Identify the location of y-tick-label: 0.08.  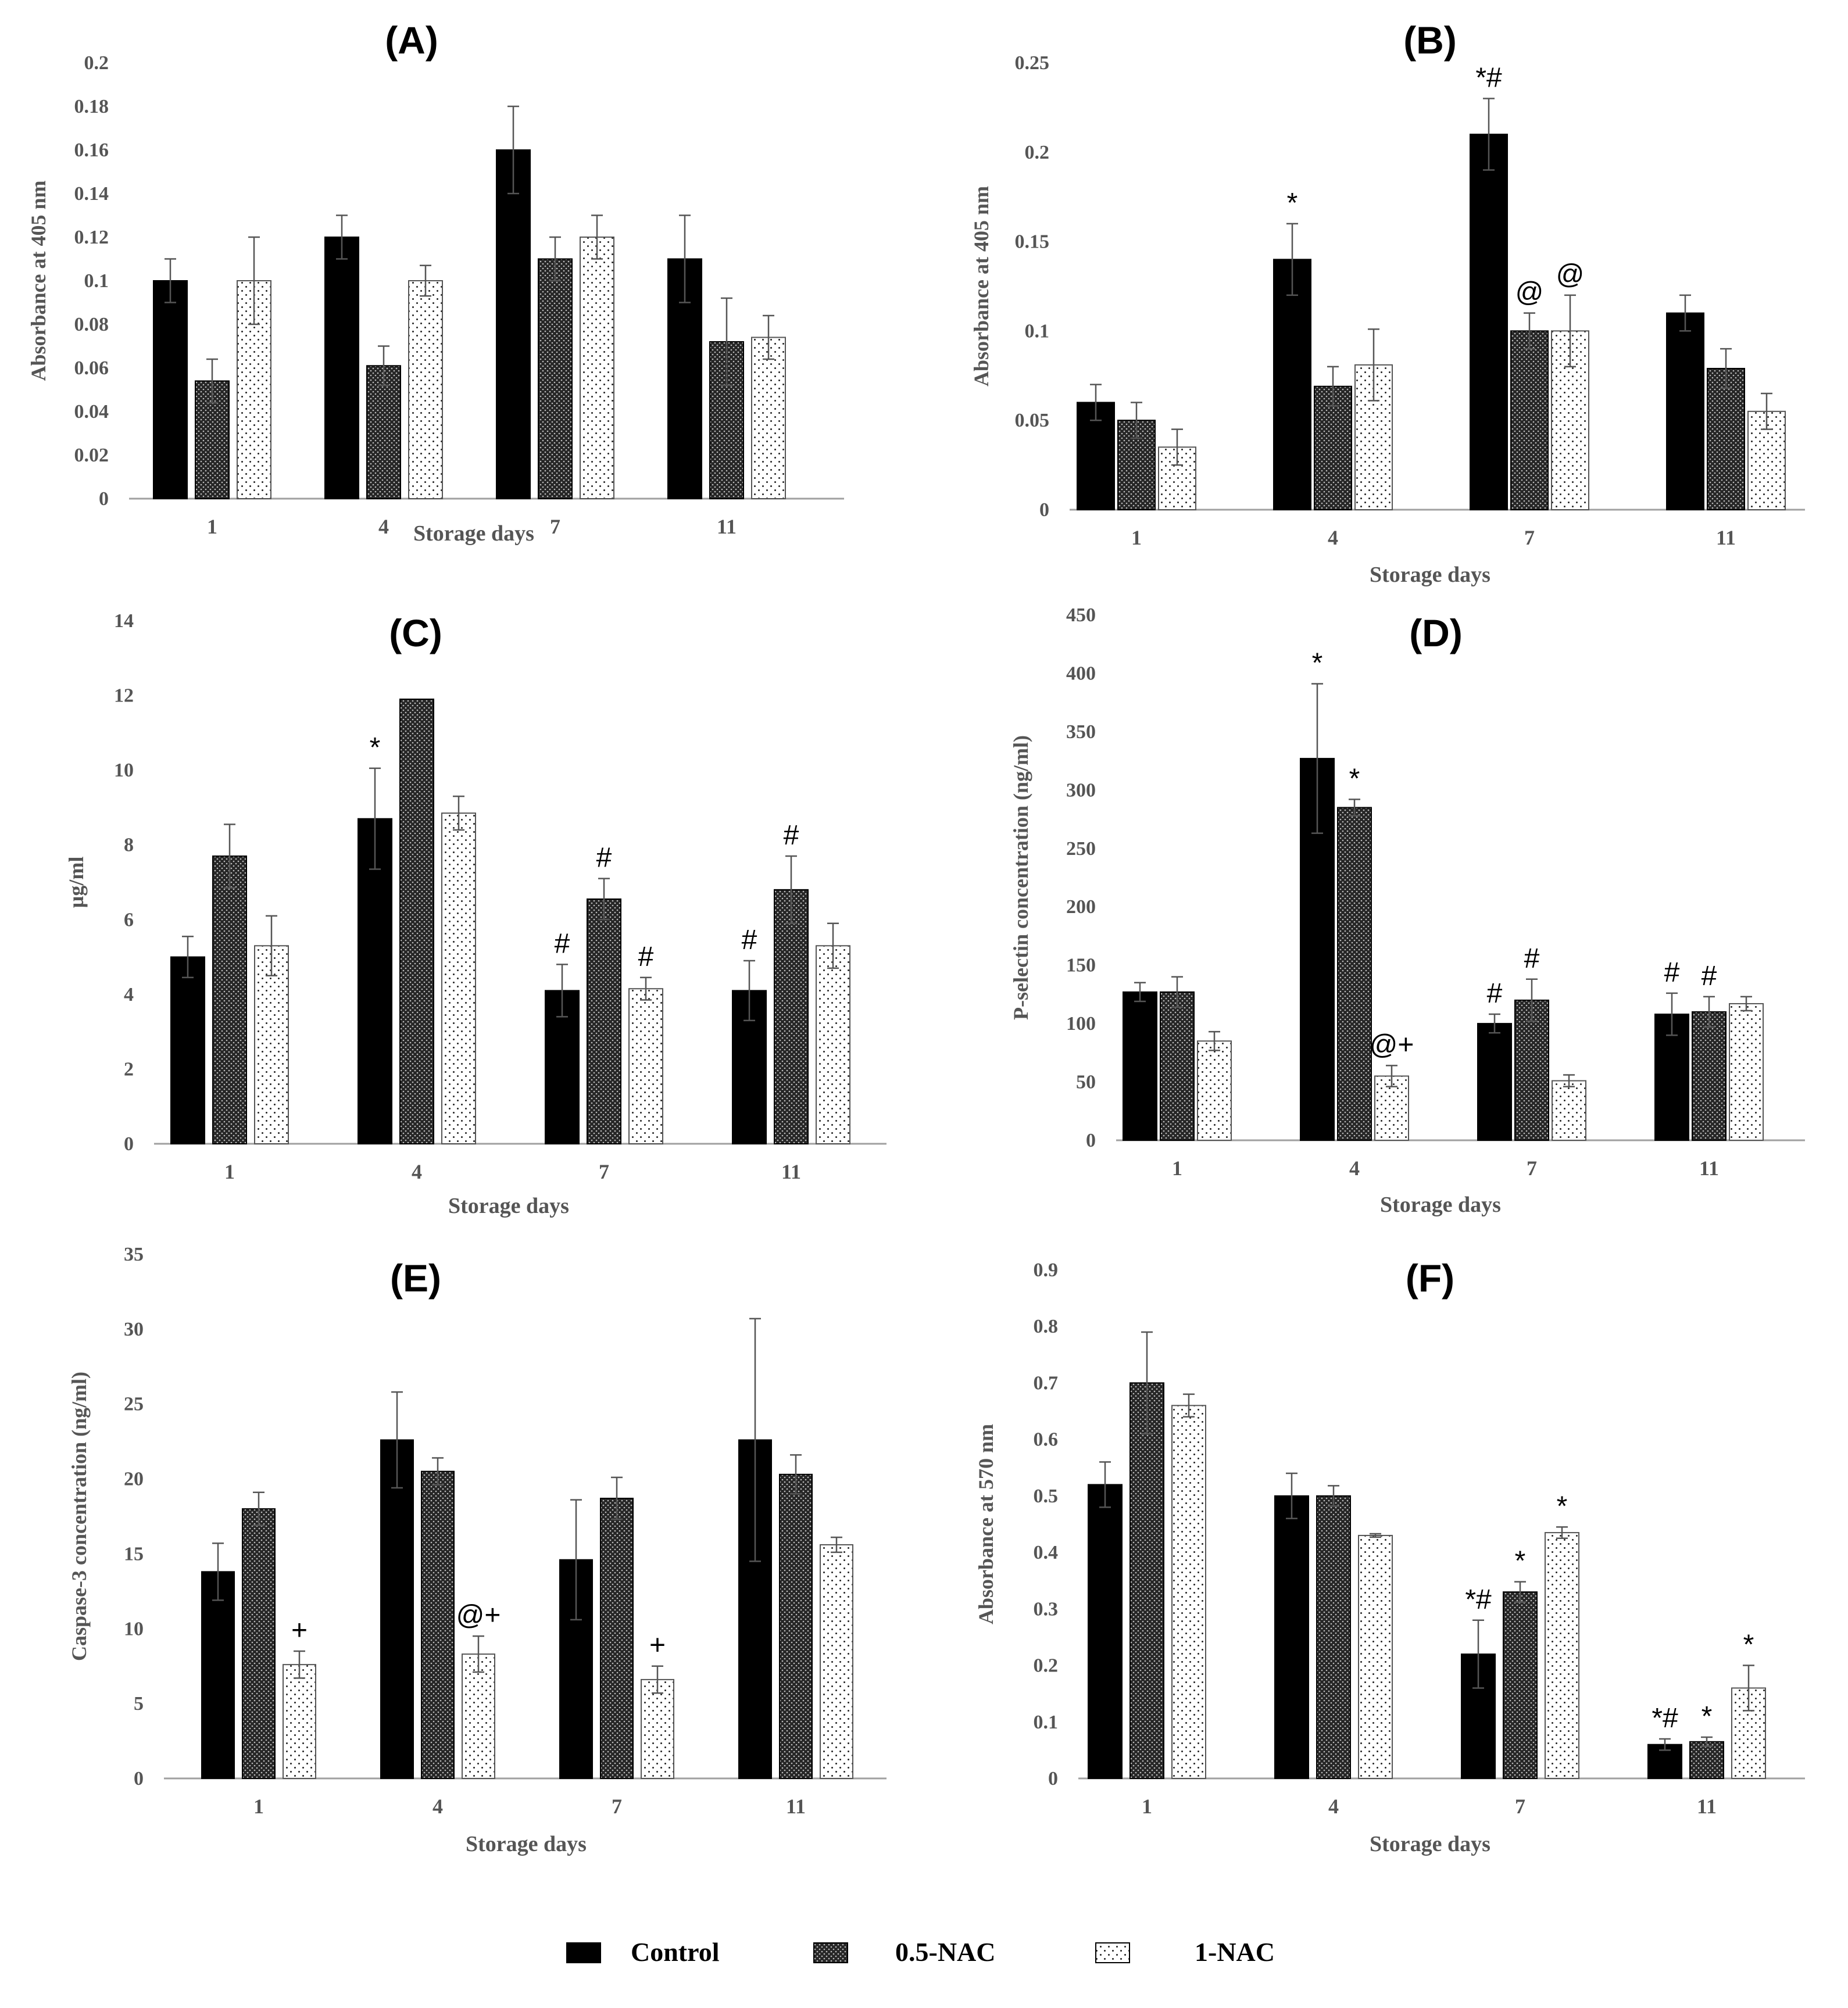
(92, 324).